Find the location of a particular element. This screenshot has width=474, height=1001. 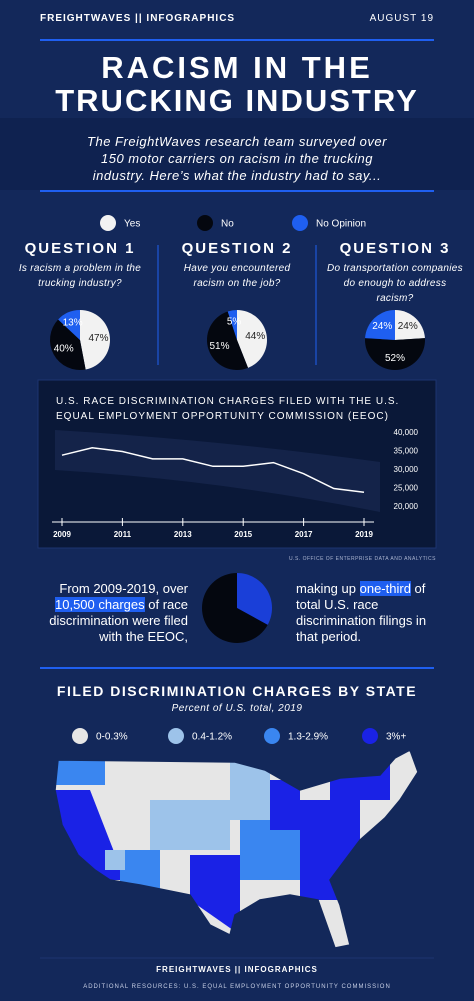

value-label: 52% is located at coordinates (395, 358).